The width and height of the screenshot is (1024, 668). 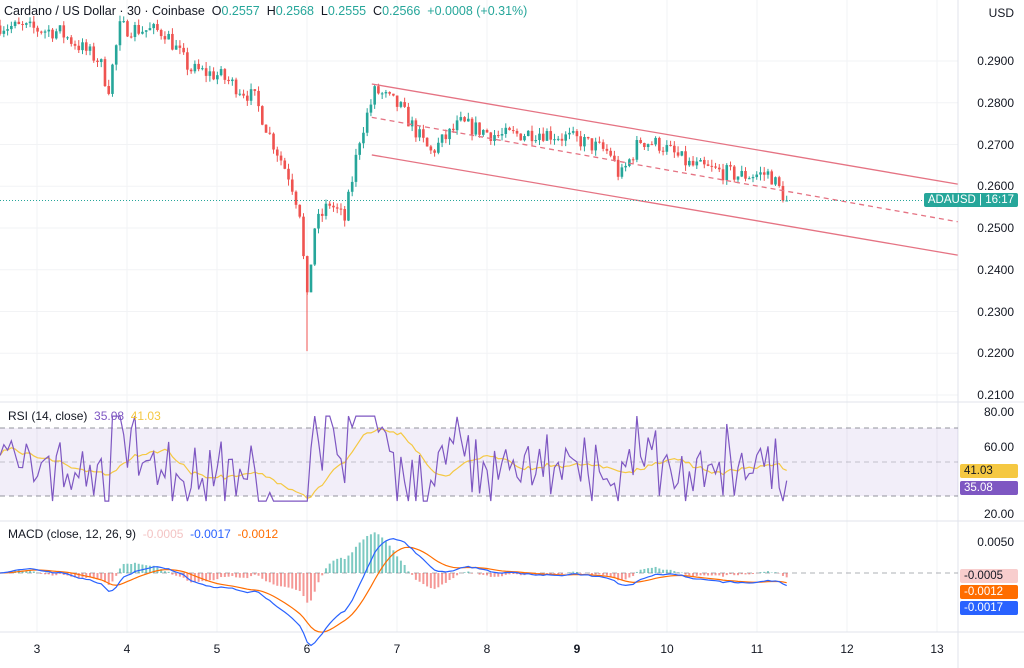 What do you see at coordinates (951, 200) in the screenshot?
I see `price-tag-symbol: ADAUSD` at bounding box center [951, 200].